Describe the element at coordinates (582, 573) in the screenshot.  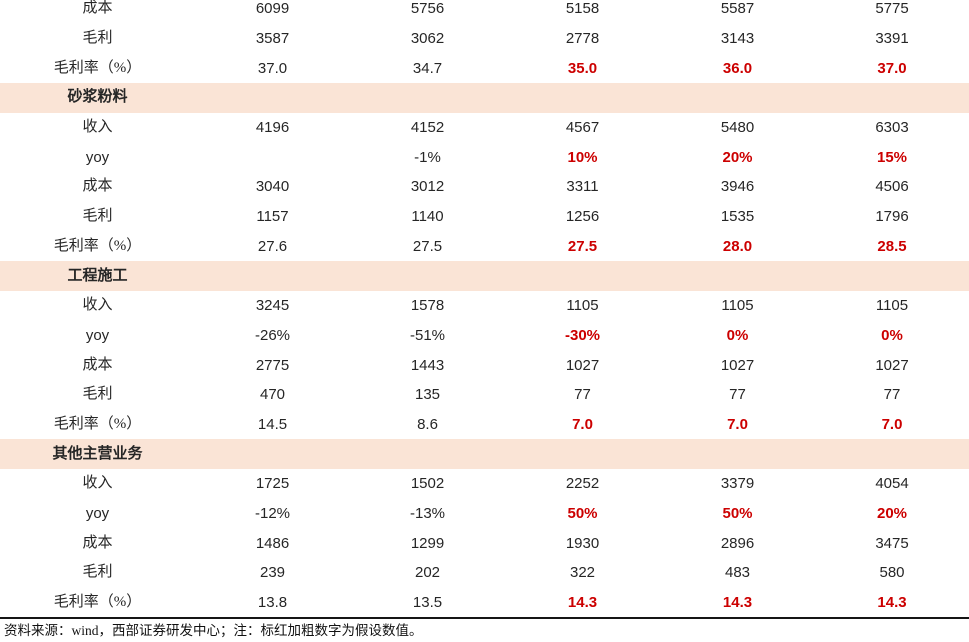
I see `value-cell: 322` at that location.